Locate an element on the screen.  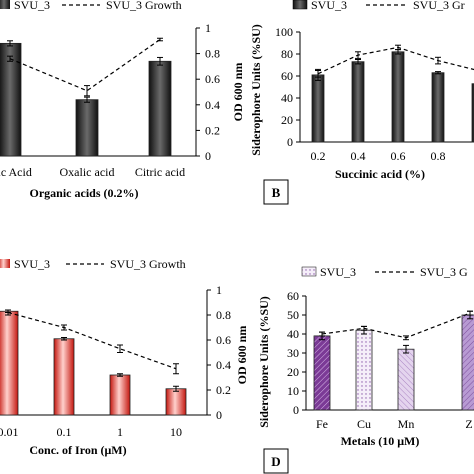
x-tick-label: Fe is located at coordinates (322, 424).